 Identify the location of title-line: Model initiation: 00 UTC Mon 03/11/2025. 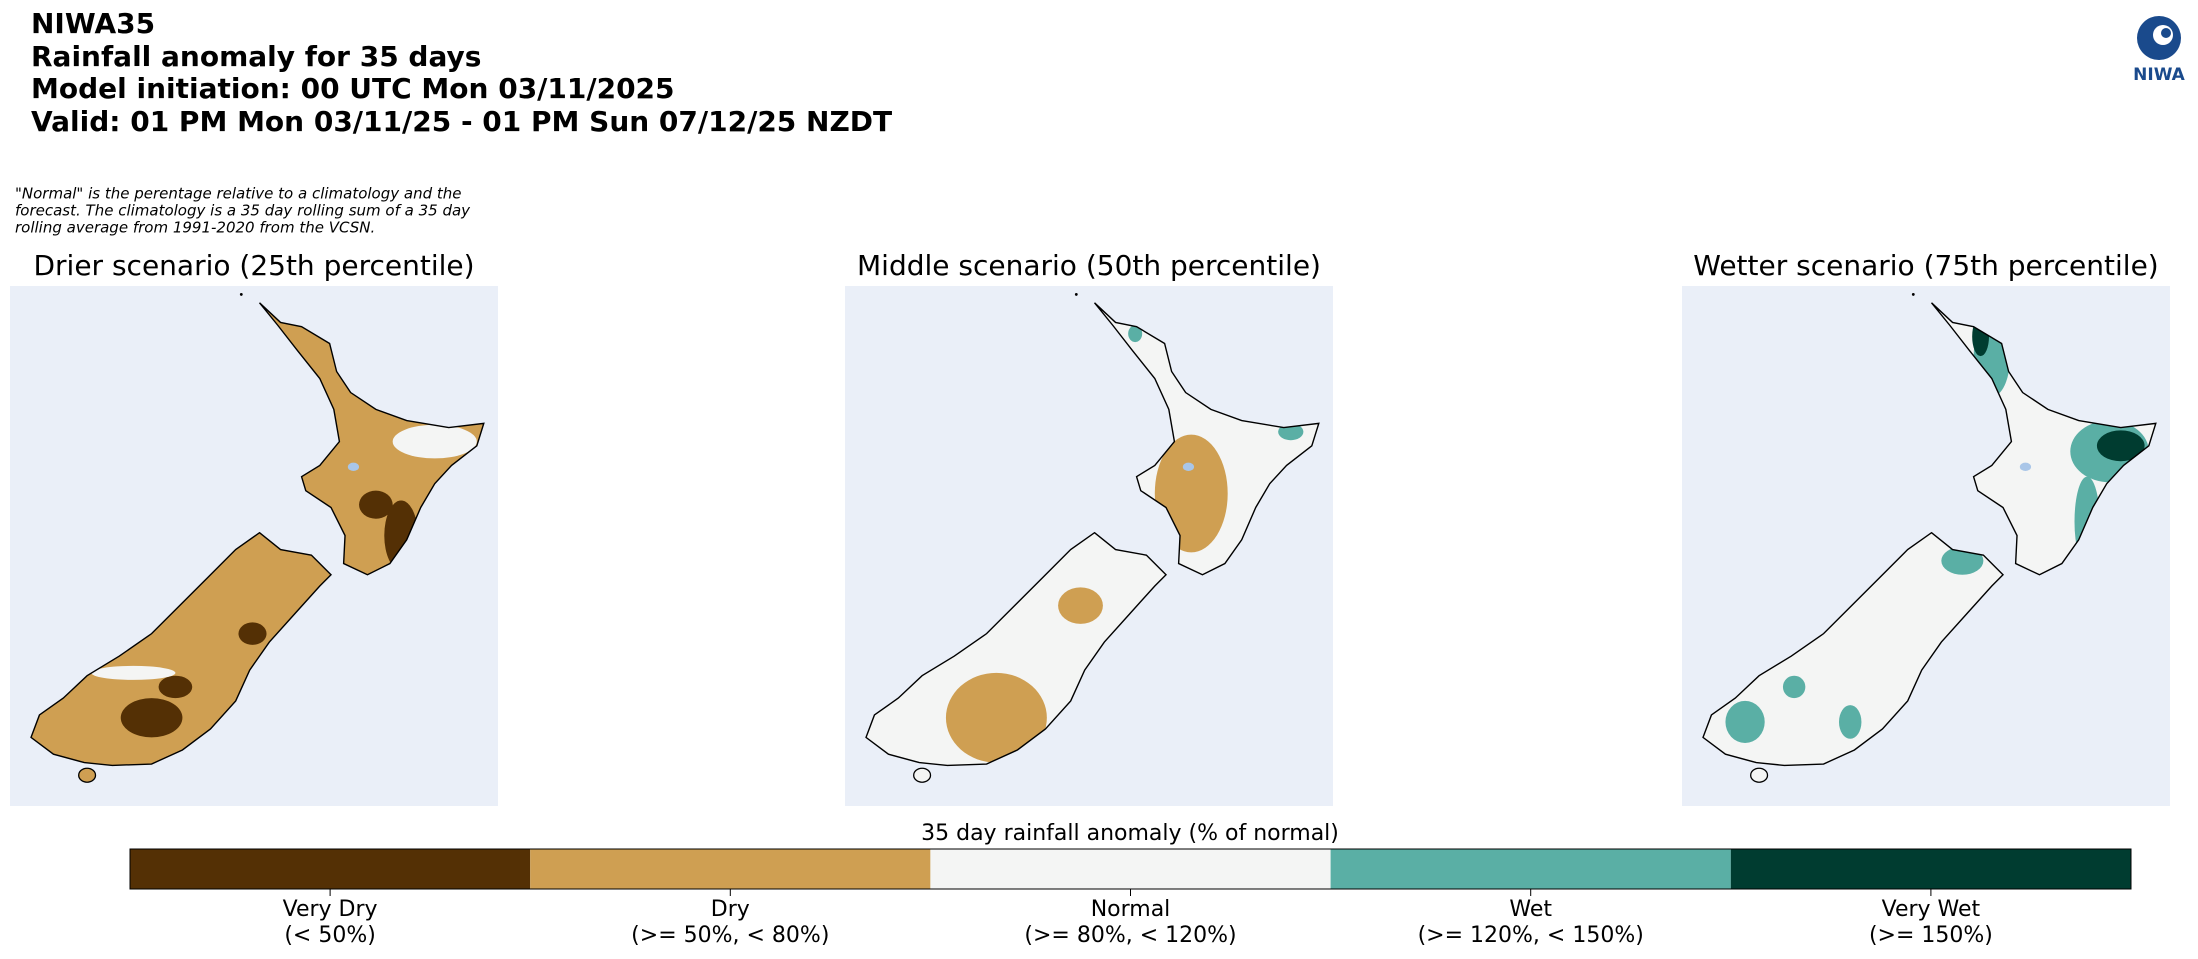
(353, 88).